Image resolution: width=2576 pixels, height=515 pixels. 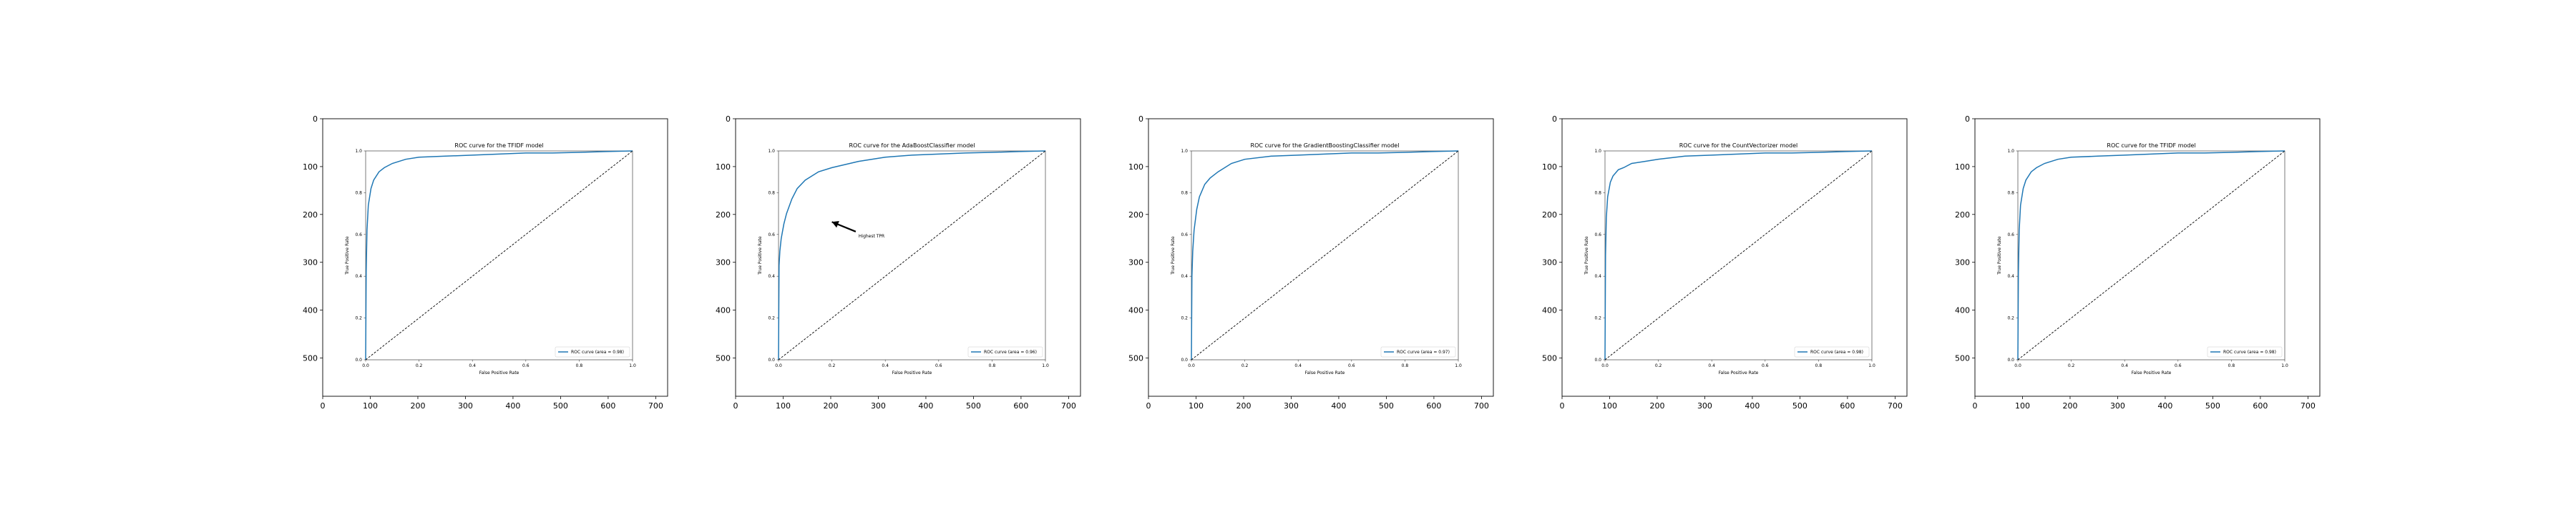 I want to click on legend-label: ROC curve (area = 0.96), so click(x=1010, y=352).